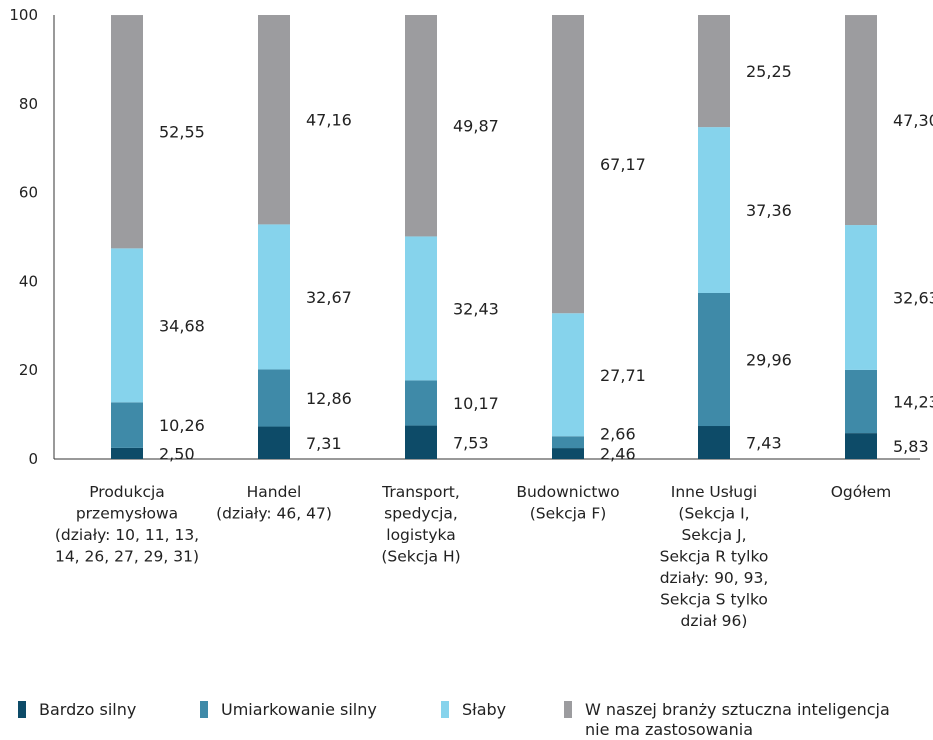 The width and height of the screenshot is (933, 740). What do you see at coordinates (913, 120) in the screenshot?
I see `data-label: 47,30` at bounding box center [913, 120].